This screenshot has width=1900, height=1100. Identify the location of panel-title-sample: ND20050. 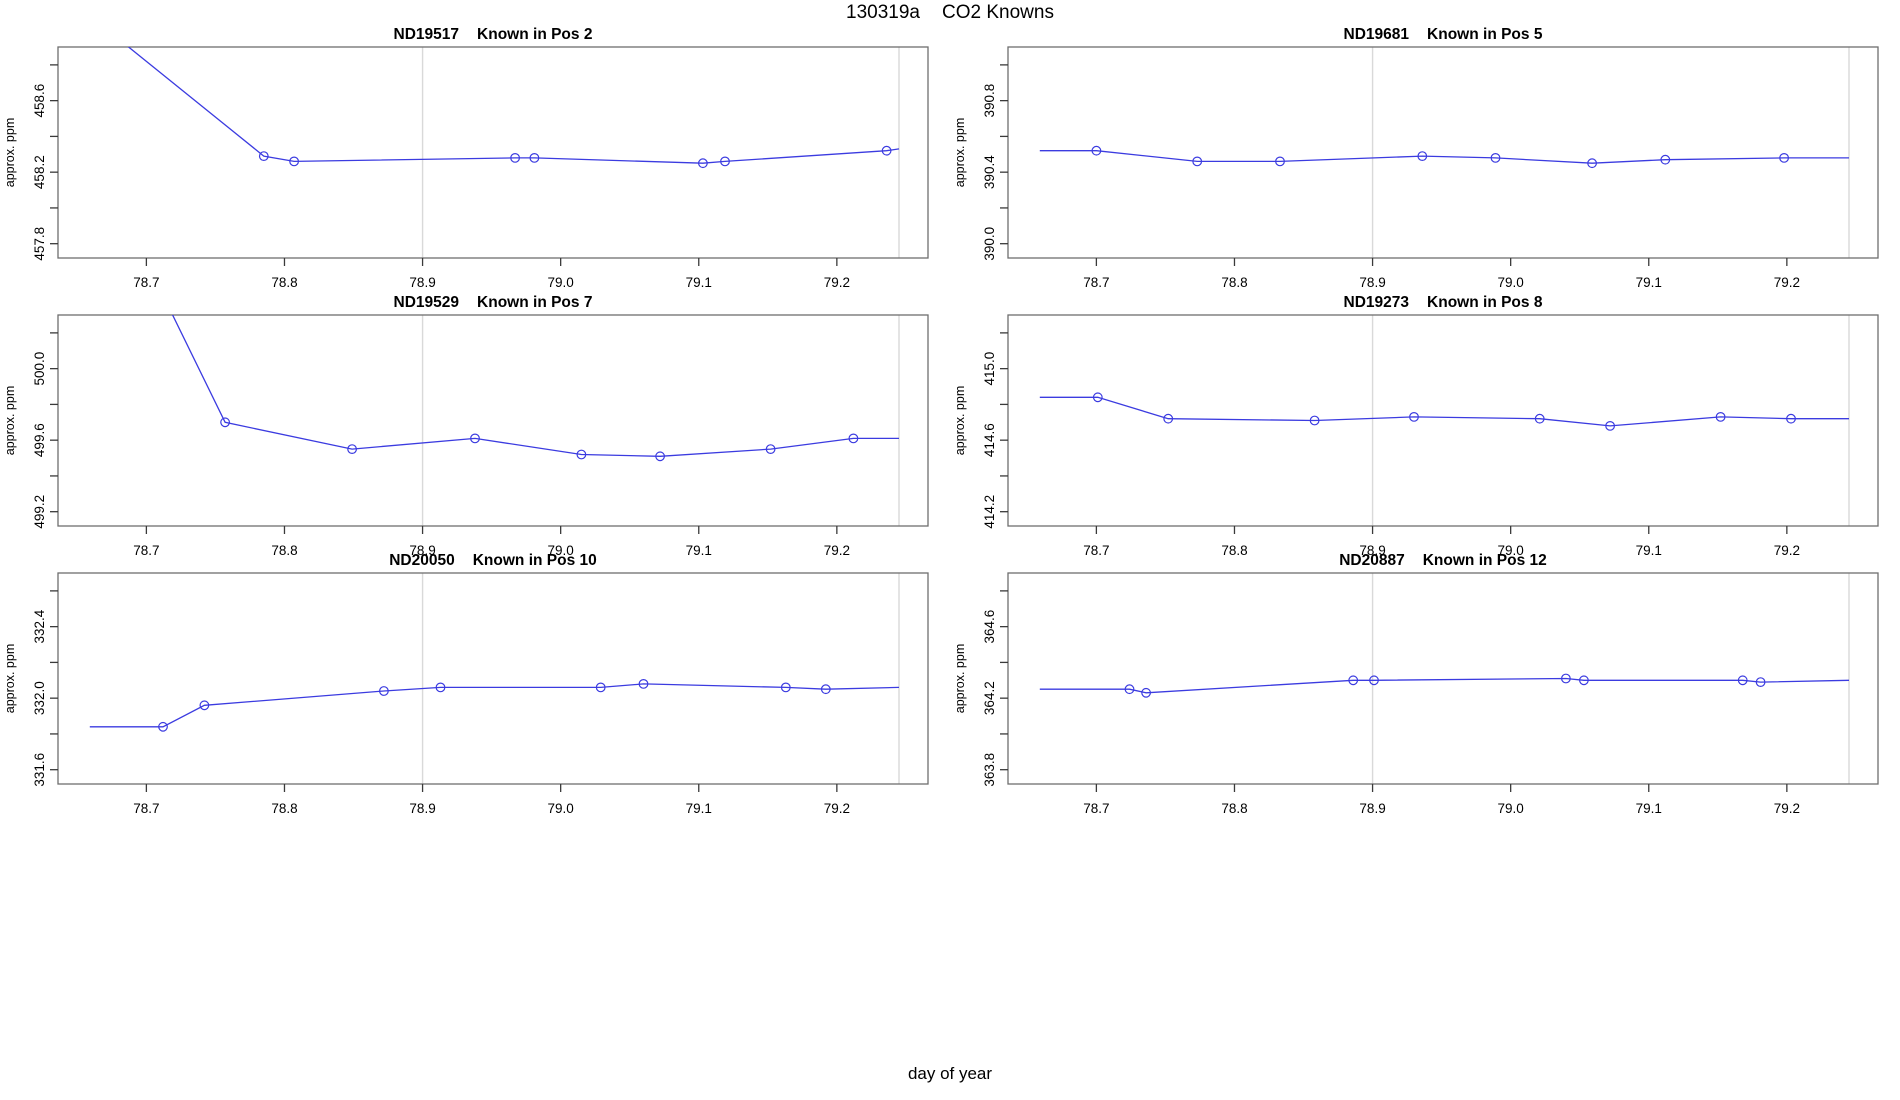
(422, 560).